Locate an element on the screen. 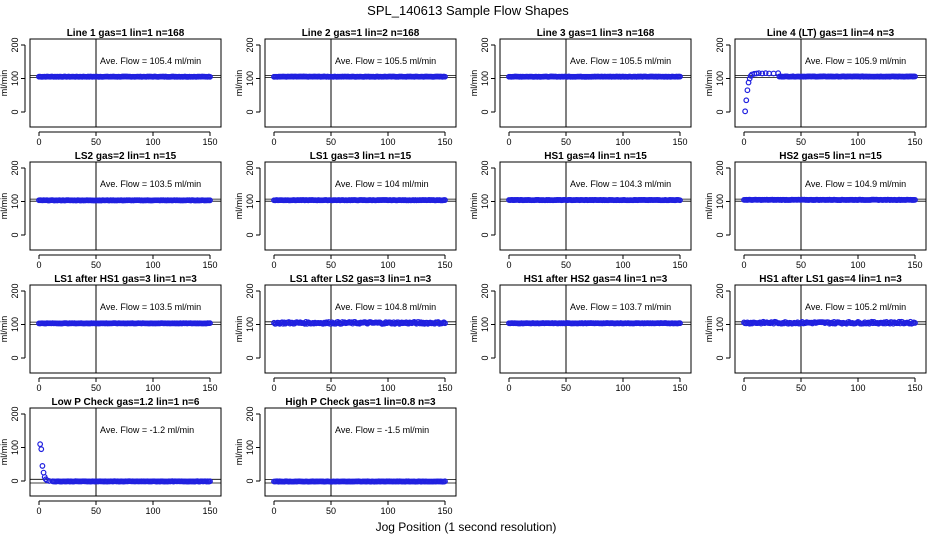 This screenshot has width=936, height=540. average-flow-annotation: Ave. Flow = 103.5 ml/min is located at coordinates (150, 184).